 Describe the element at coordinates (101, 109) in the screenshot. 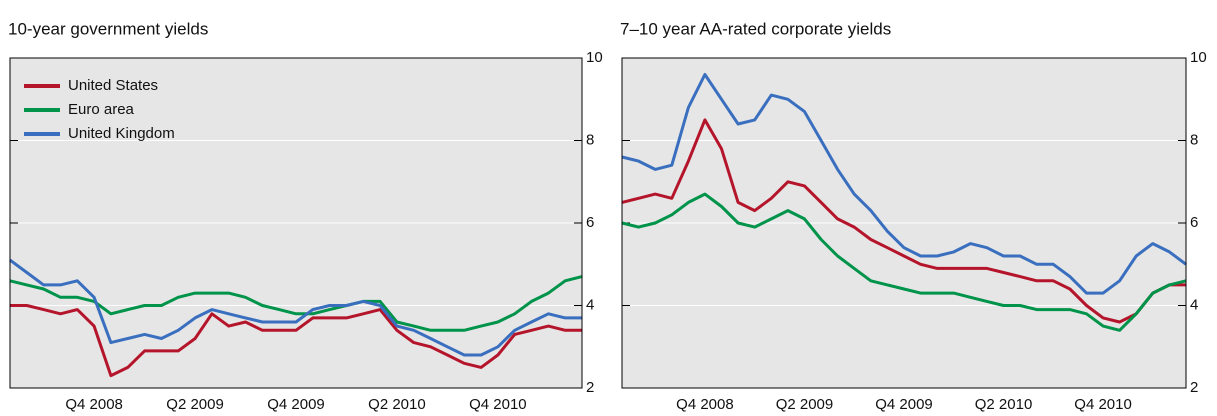

I see `legend-label: Euro area` at that location.